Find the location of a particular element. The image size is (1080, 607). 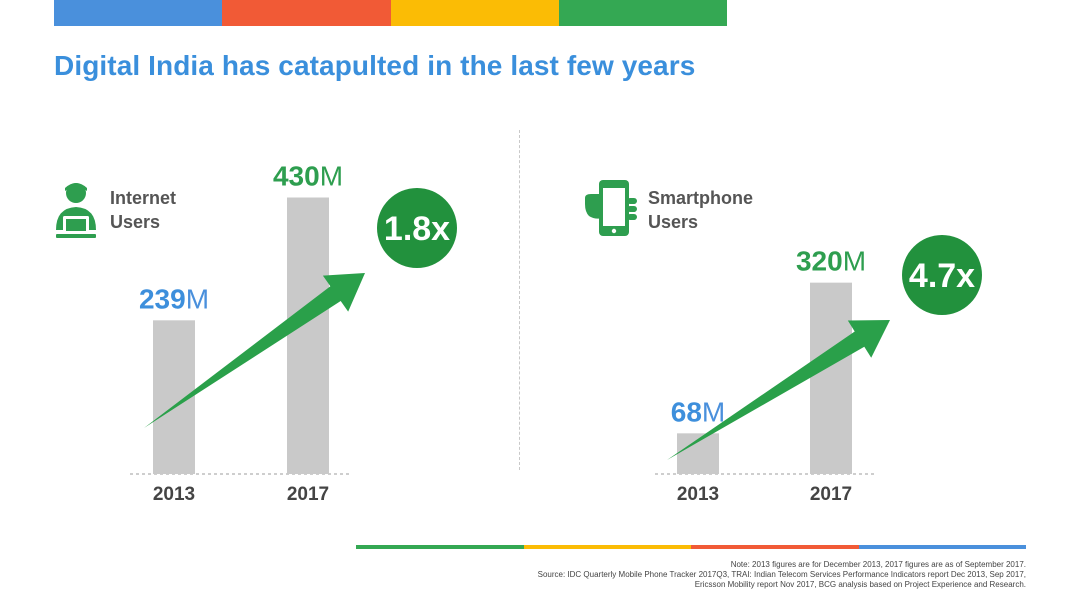

growth-badge-label: 1.8x is located at coordinates (417, 229).